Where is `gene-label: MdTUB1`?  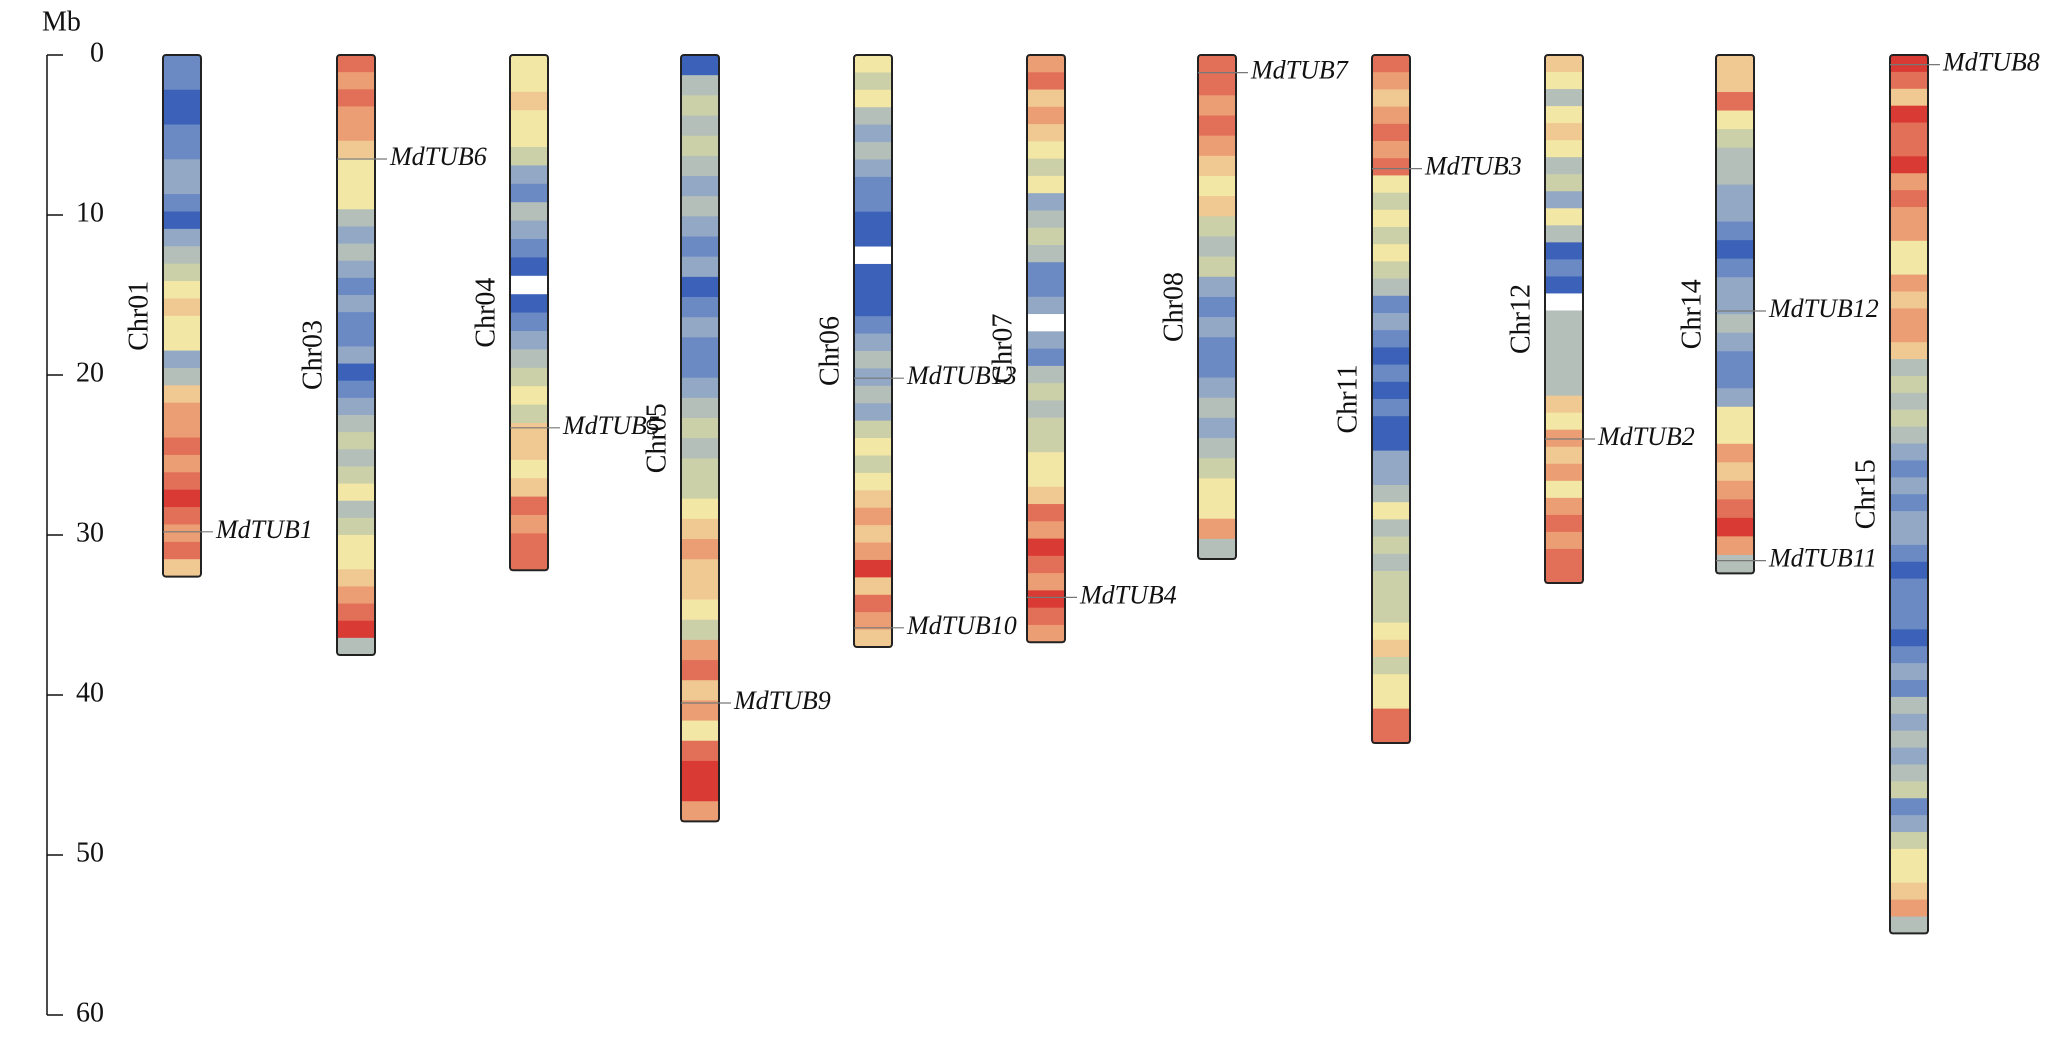
gene-label: MdTUB1 is located at coordinates (264, 529).